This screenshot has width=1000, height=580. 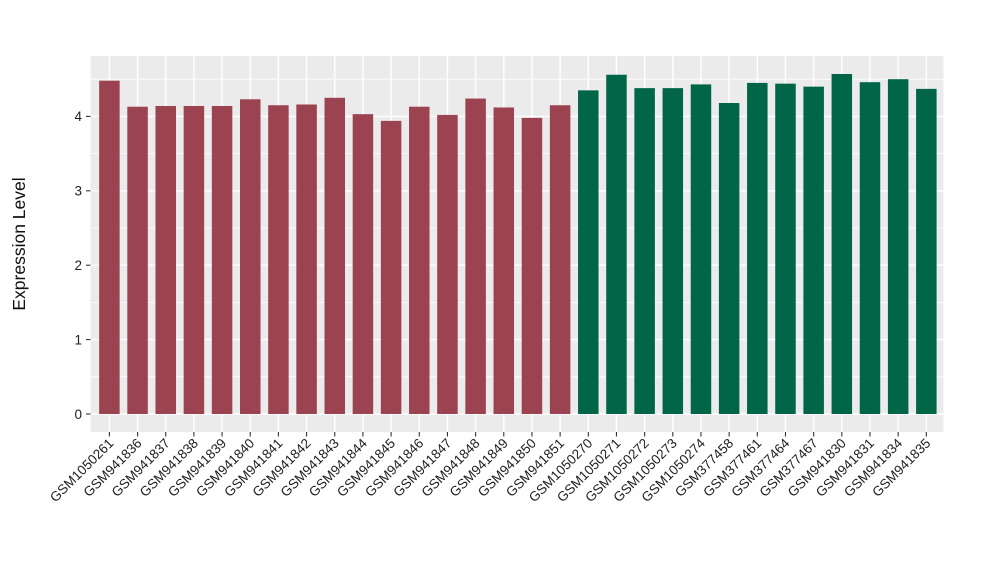 What do you see at coordinates (335, 256) in the screenshot?
I see `bar-GSM941843` at bounding box center [335, 256].